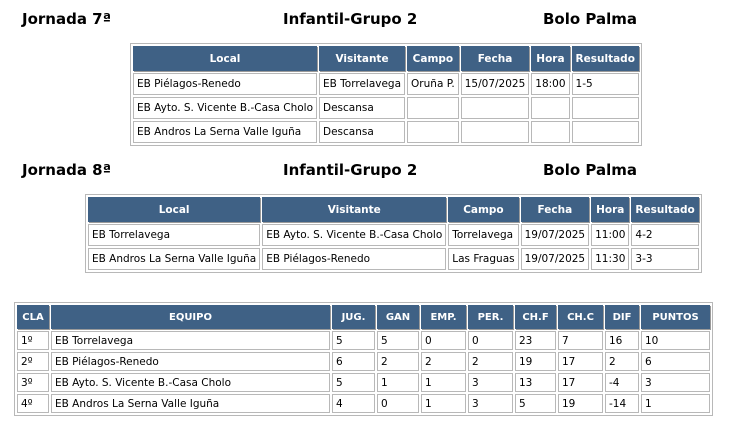 The width and height of the screenshot is (737, 427). Describe the element at coordinates (665, 235) in the screenshot. I see `cell-resultado: 4-2` at that location.